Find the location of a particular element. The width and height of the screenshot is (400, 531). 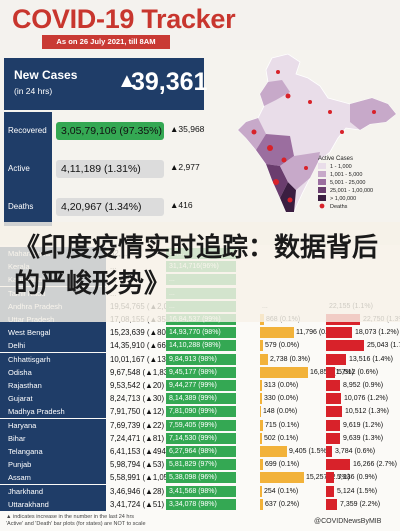

active-value: 579 (0.0%) is located at coordinates (282, 346).